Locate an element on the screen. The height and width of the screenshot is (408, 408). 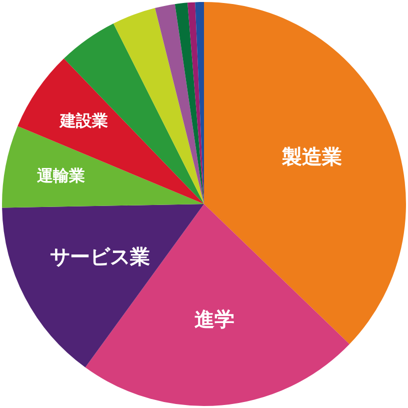
slice-label: 運輸業 is located at coordinates (61, 175).